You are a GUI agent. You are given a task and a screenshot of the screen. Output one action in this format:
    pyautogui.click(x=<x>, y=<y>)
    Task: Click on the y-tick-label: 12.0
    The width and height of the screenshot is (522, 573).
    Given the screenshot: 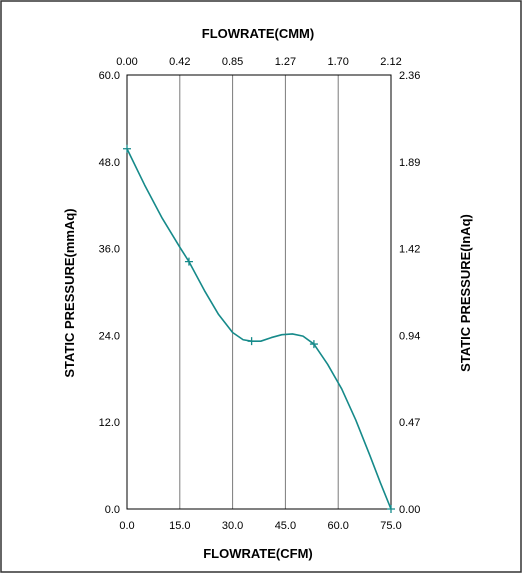 What is the action you would take?
    pyautogui.click(x=109, y=423)
    